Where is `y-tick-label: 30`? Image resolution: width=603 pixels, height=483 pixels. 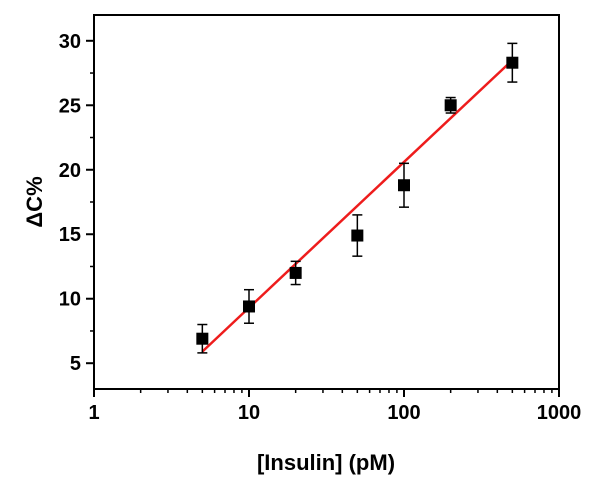 y-tick-label: 30 is located at coordinates (70, 42).